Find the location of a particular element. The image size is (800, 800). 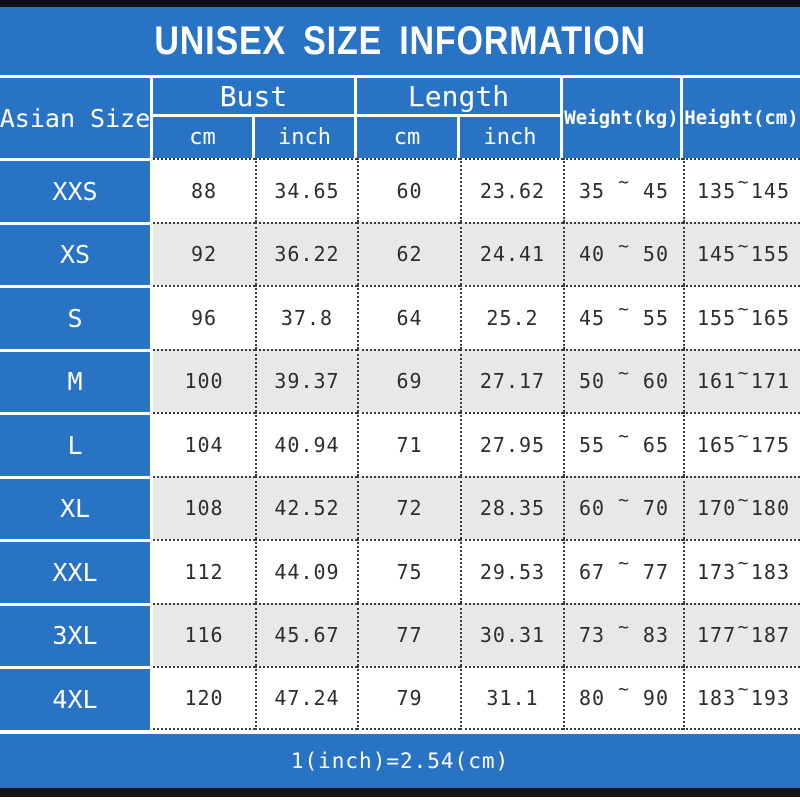

bust-cm-cell: 120 is located at coordinates (204, 698).